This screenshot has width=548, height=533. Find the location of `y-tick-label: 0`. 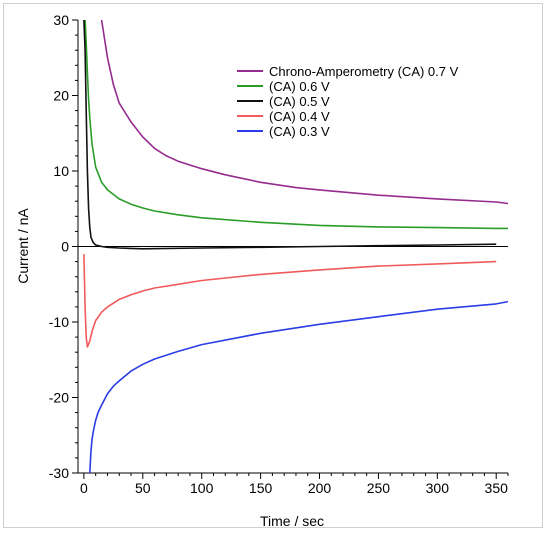

y-tick-label: 0 is located at coordinates (65, 247).